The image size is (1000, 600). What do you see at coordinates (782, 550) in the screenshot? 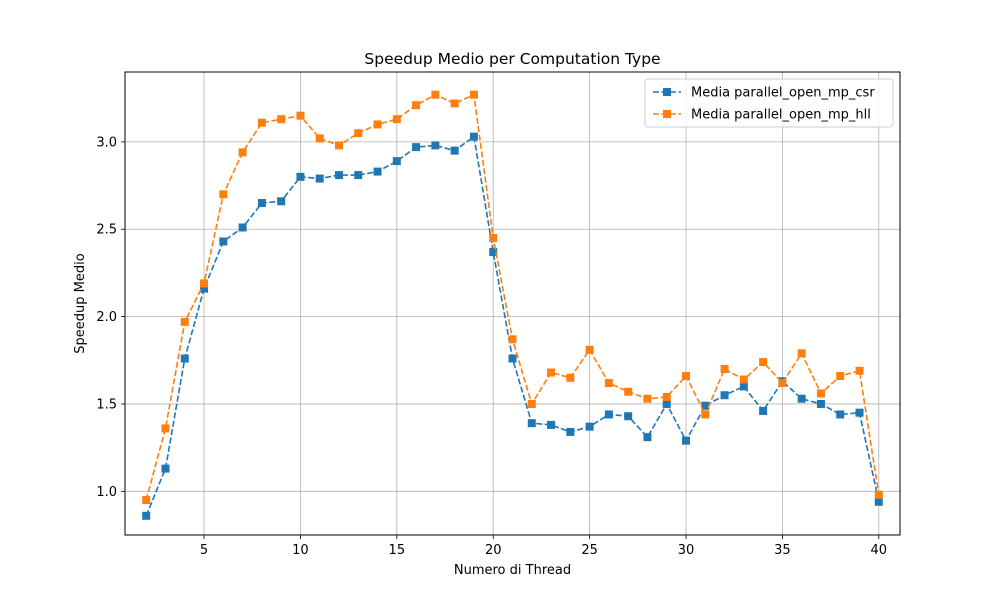
I see `x-tick-label: 35` at bounding box center [782, 550].